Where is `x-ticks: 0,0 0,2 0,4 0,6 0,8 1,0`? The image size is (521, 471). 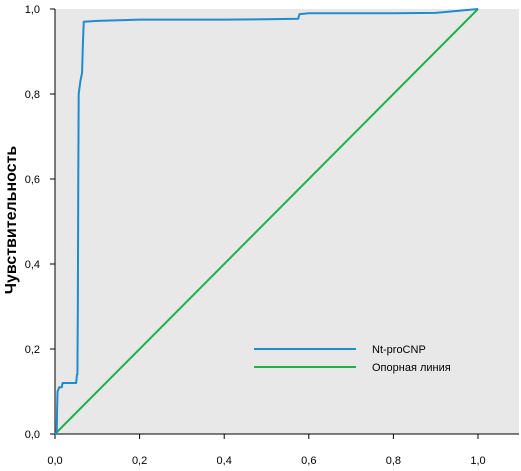
x-ticks: 0,0 0,2 0,4 0,6 0,8 1,0 is located at coordinates (266, 450).